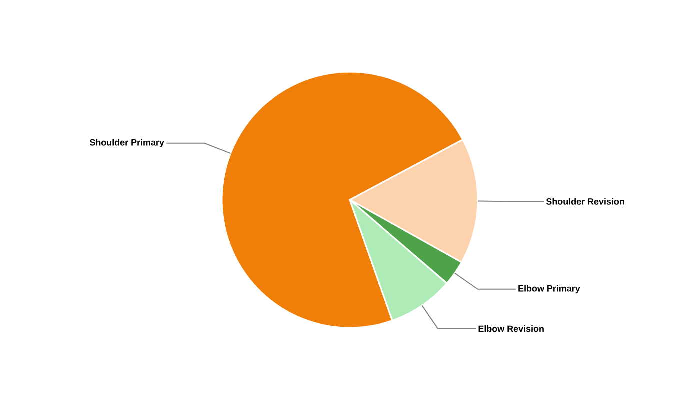 Image resolution: width=700 pixels, height=400 pixels. Describe the element at coordinates (549, 289) in the screenshot. I see `slice-label: Elbow Primary` at that location.